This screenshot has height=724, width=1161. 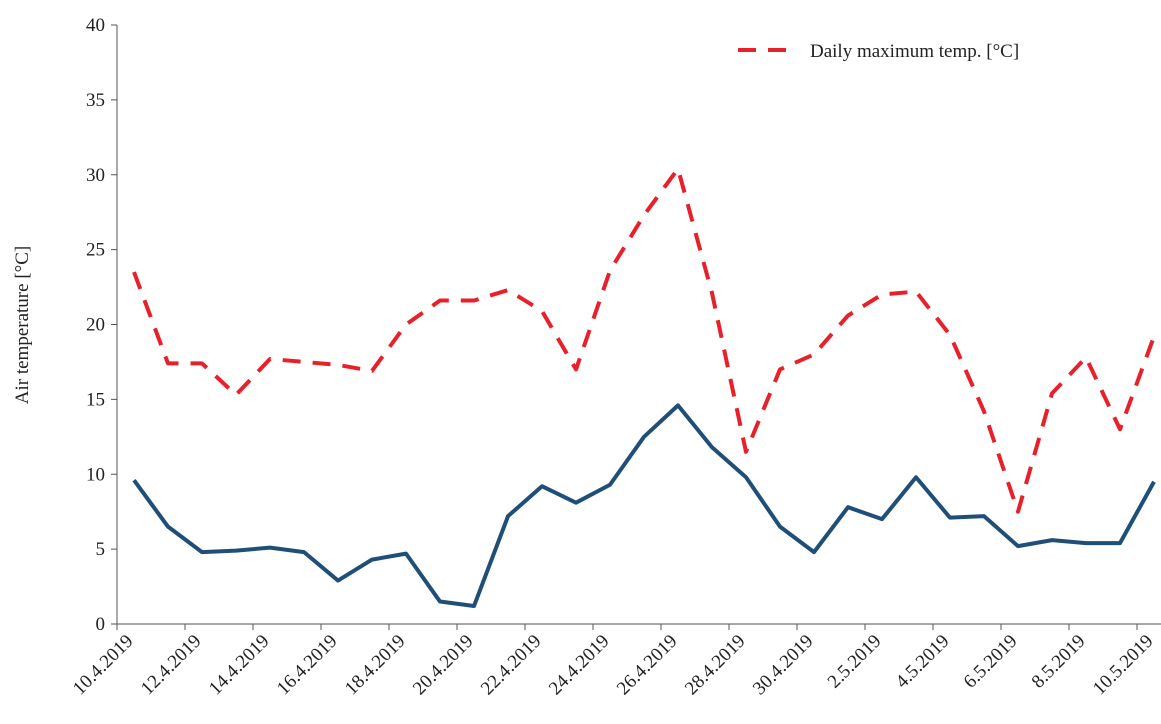 I want to click on x-tick-label: 18.4.2019, so click(x=375, y=665).